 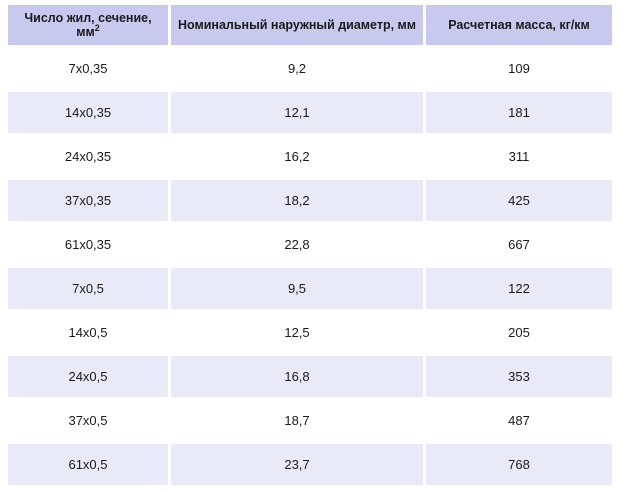 I want to click on cell-cores-section: 14x0,35, so click(x=88, y=112).